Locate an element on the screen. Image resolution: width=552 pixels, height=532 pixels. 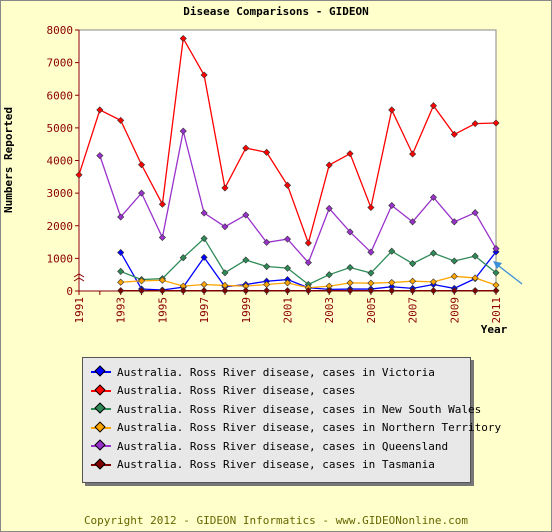
x-tick-label: 1999 is located at coordinates (246, 310).